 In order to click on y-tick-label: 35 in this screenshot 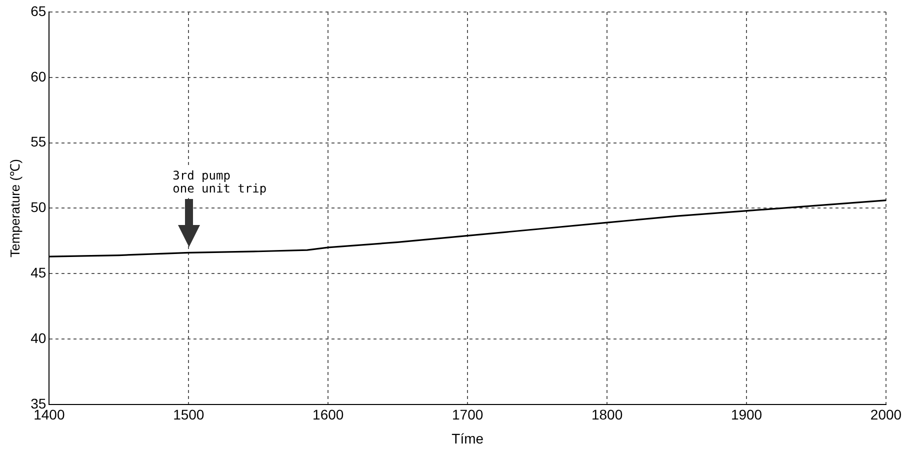, I will do `click(38, 403)`.